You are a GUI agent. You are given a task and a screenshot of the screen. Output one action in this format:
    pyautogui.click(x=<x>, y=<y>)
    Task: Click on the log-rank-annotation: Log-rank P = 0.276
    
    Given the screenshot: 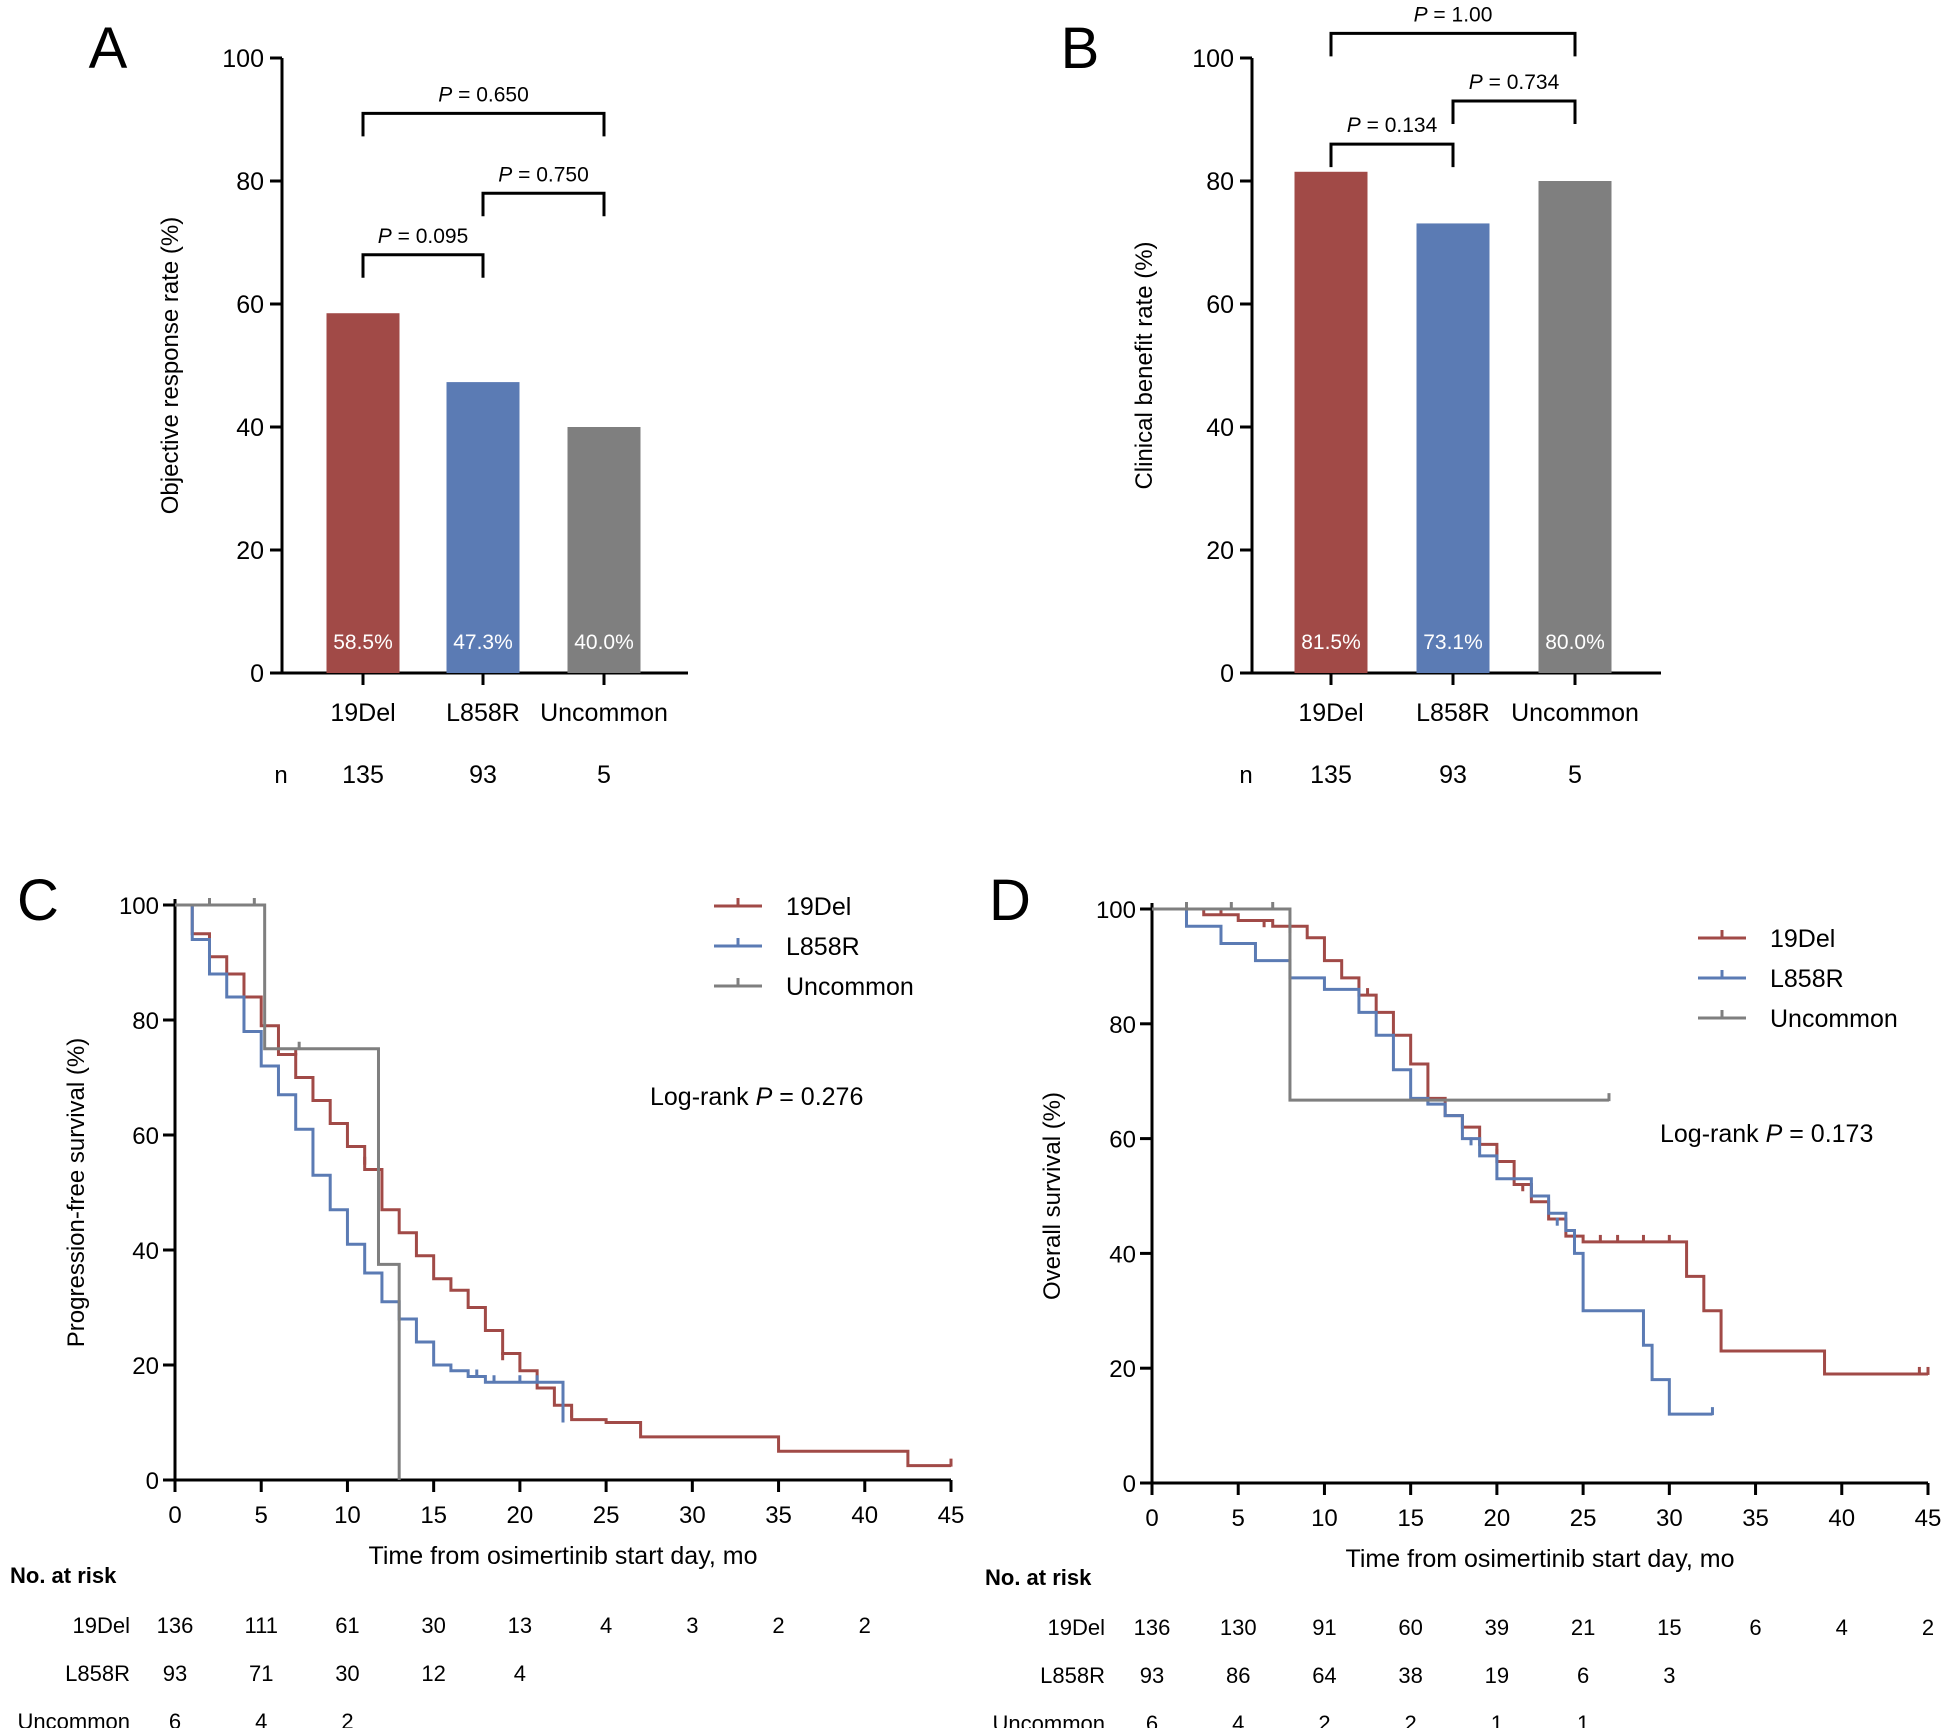 What is the action you would take?
    pyautogui.click(x=756, y=1097)
    